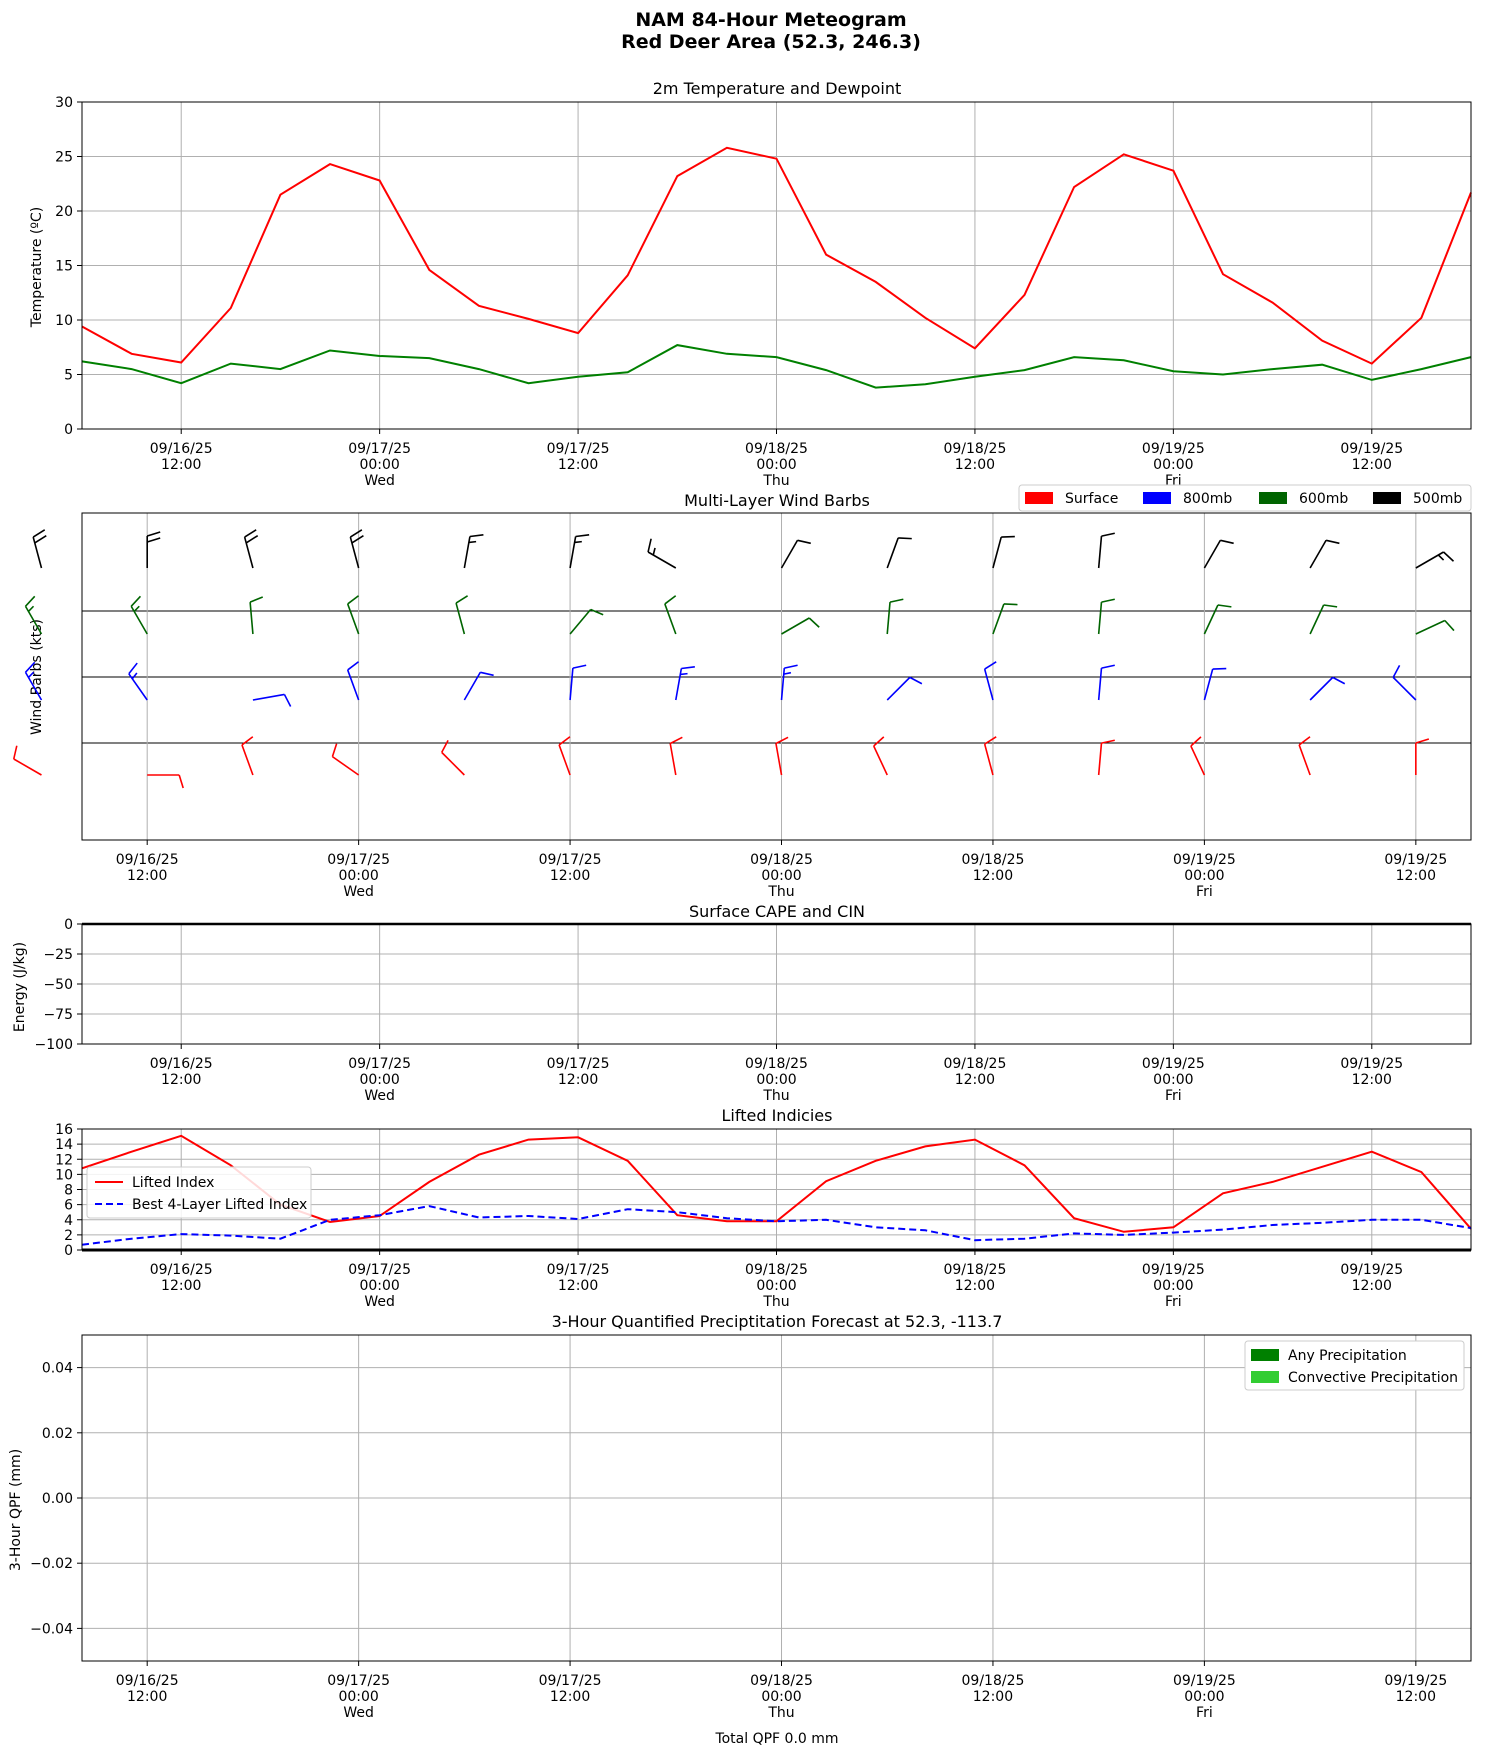 The width and height of the screenshot is (1486, 1754). Describe the element at coordinates (16, 1510) in the screenshot. I see `qpf-y-axis-label: 3-Hour QPF (mm)` at that location.